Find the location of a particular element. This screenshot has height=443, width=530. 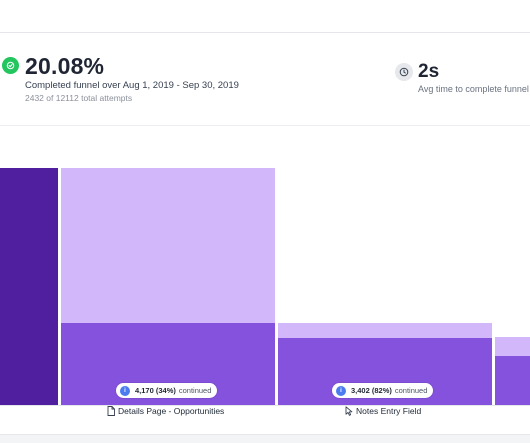

avg-time-label: Avg time to complete funnel is located at coordinates (473, 89).